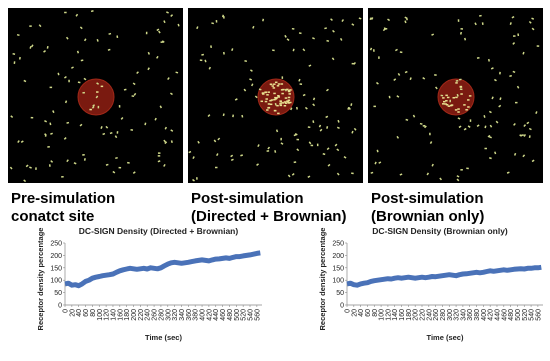  I want to click on y-tick-label: 50, so click(58, 293).